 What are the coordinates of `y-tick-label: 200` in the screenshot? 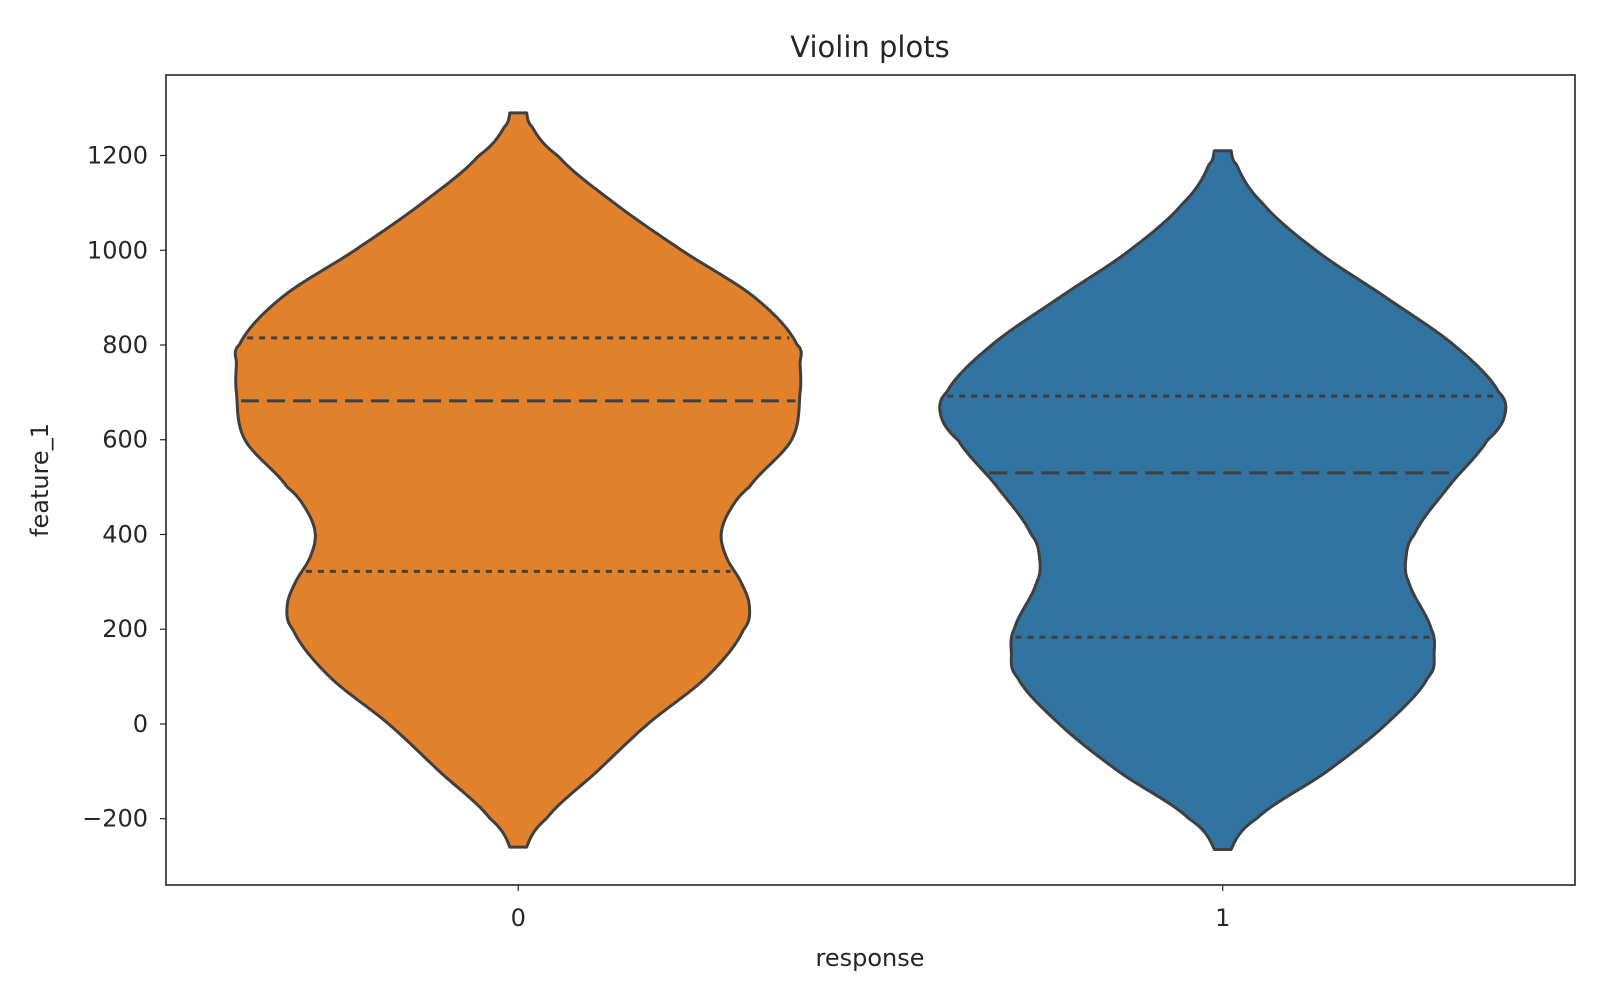 It's located at (125, 629).